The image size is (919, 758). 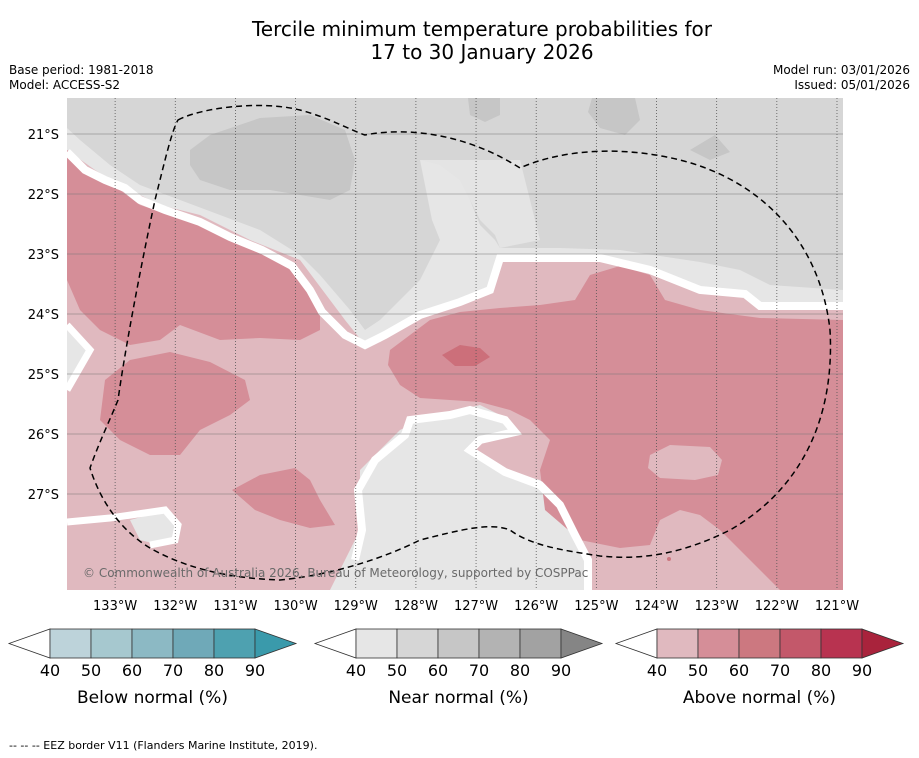 I want to click on colorbar-label: Below normal (%), so click(x=152, y=698).